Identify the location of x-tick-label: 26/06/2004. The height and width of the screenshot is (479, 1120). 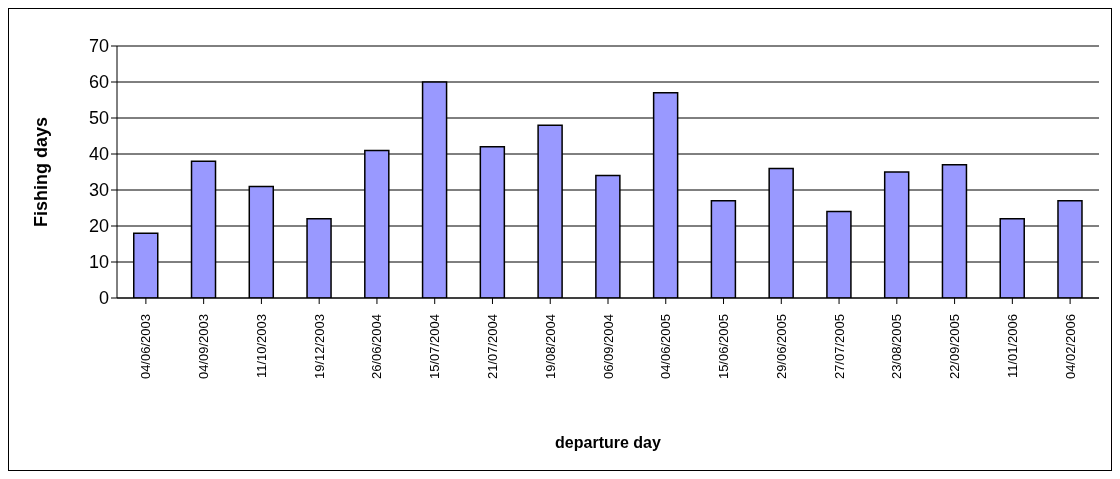
(377, 347).